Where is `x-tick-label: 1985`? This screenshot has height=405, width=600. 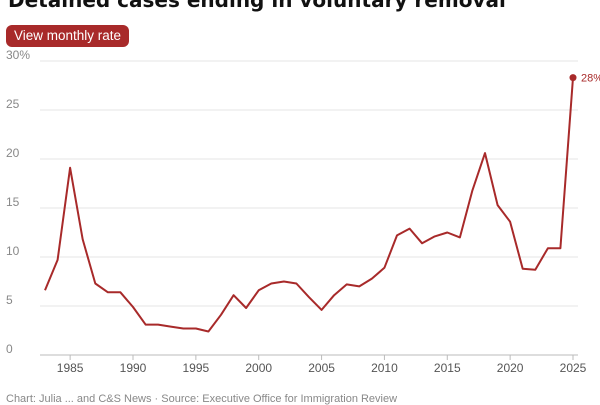
x-tick-label: 1985 is located at coordinates (70, 368).